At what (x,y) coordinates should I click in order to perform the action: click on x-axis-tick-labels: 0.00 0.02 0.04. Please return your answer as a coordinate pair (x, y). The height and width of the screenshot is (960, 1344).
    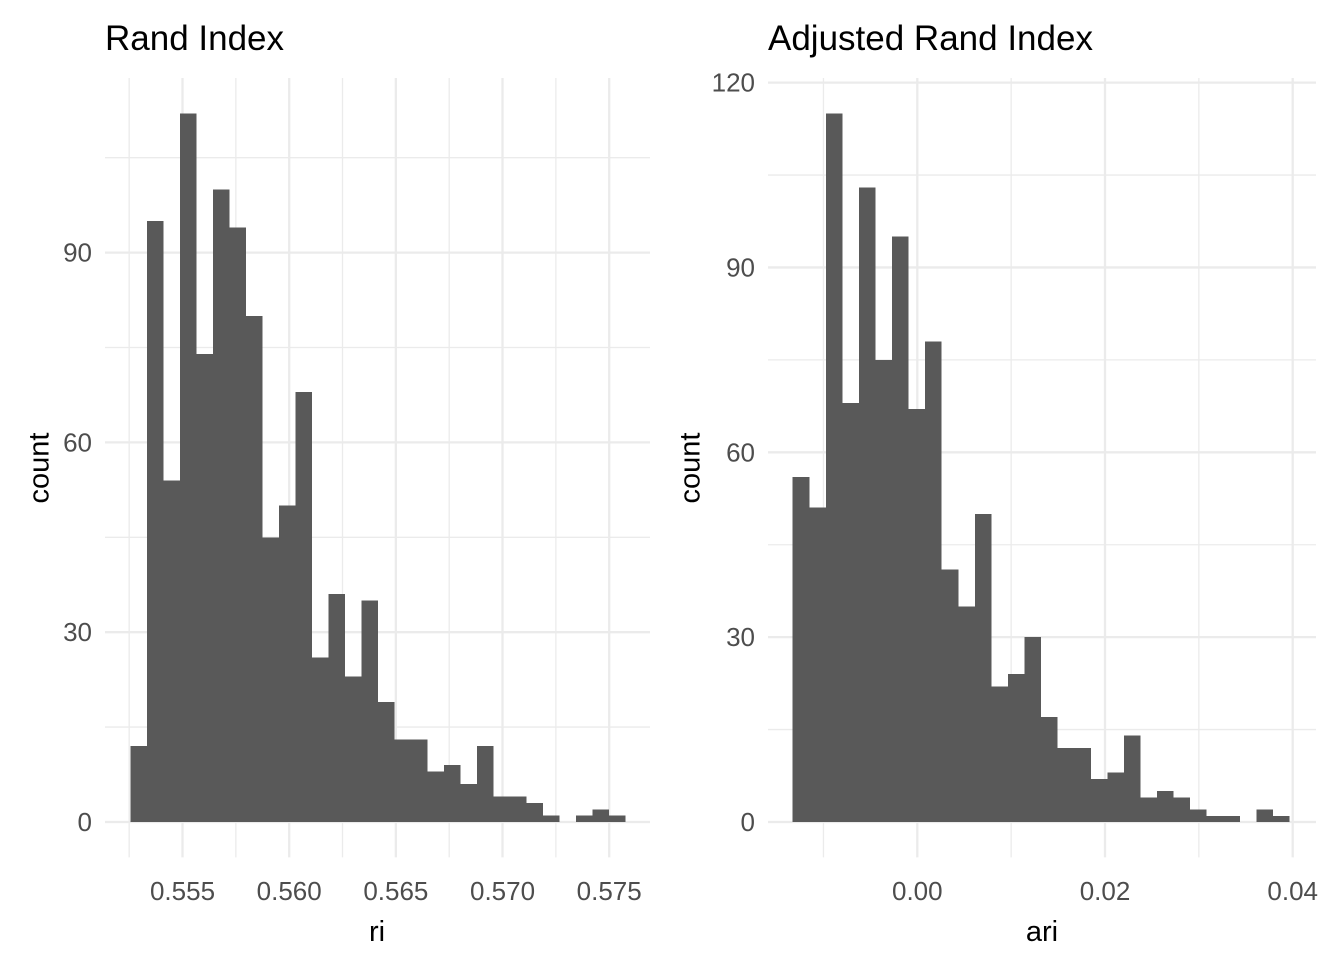
    Looking at the image, I should click on (1105, 891).